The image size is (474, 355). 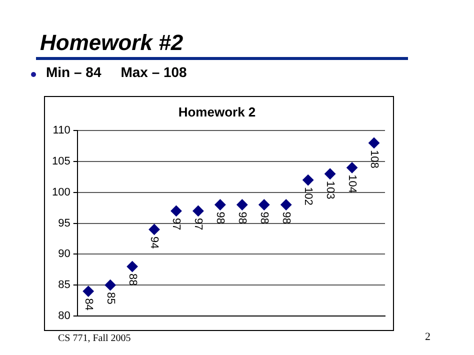 I want to click on y-tick-label: 85, so click(x=64, y=285).